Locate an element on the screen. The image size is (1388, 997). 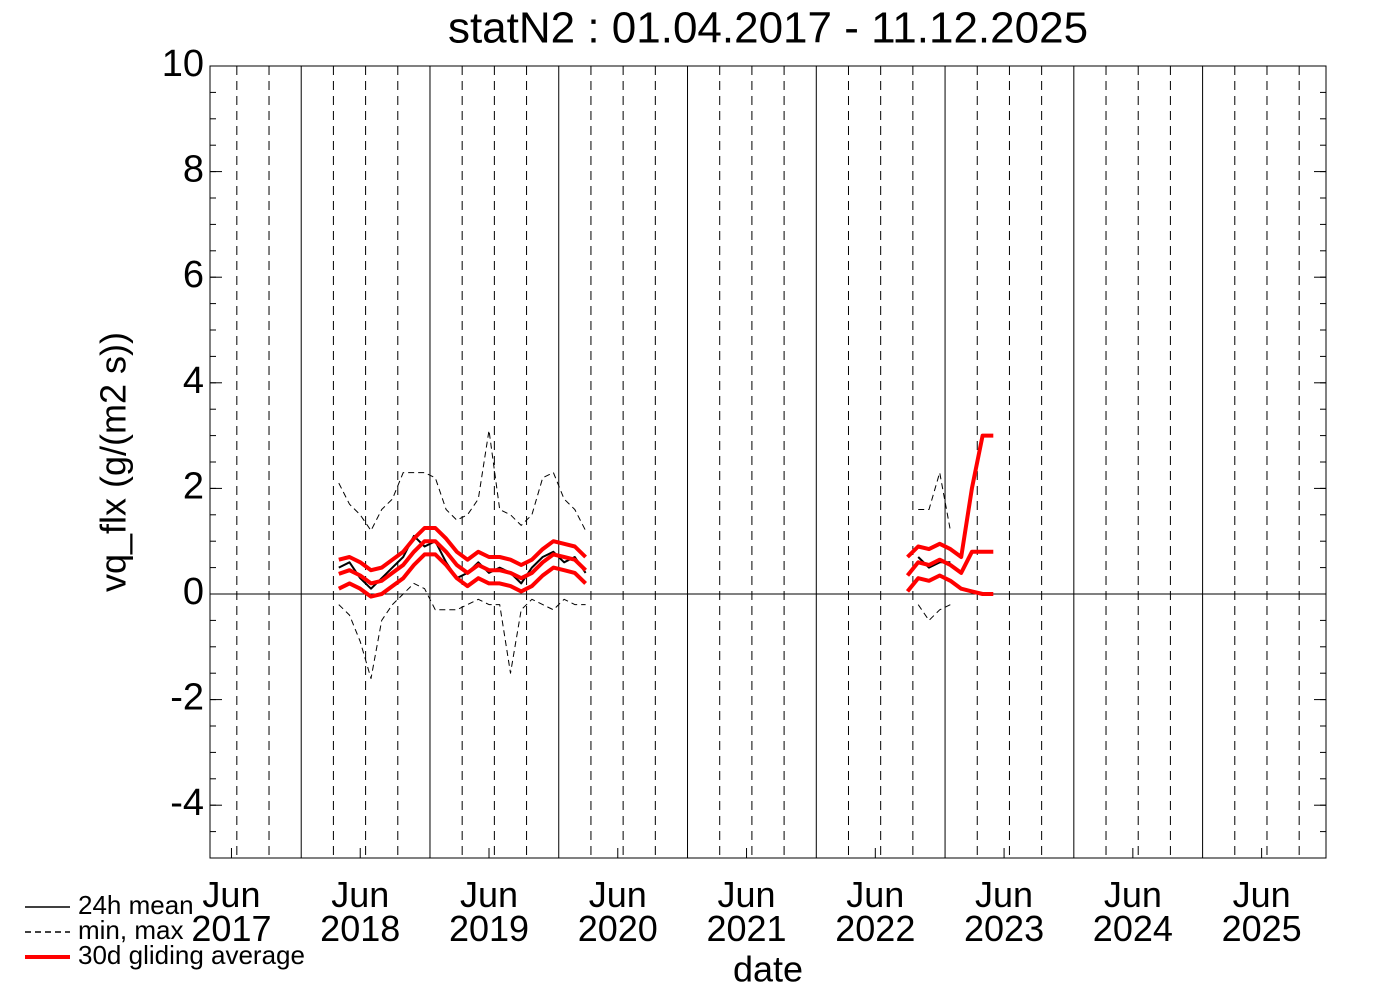
x-tick-label: Jun 2018 is located at coordinates (360, 911).